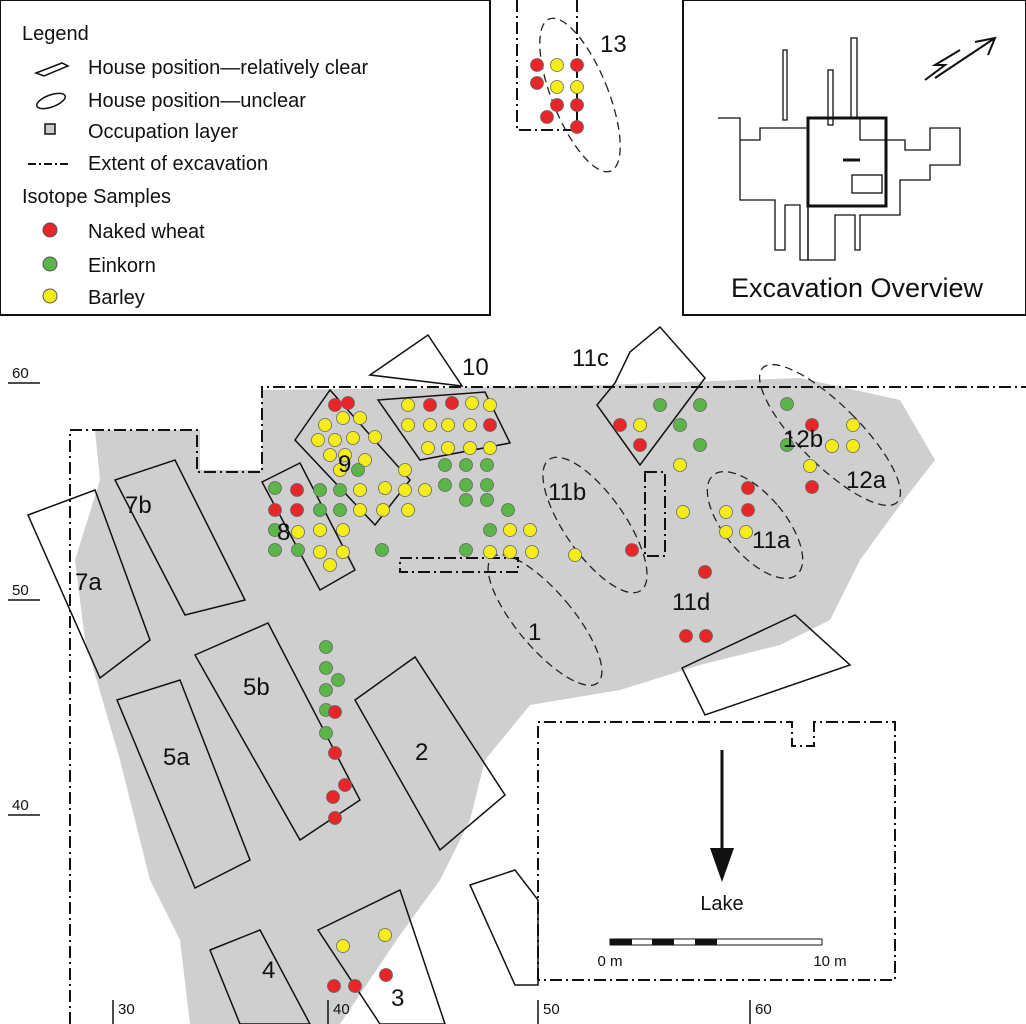  I want to click on legend-title: Legend, so click(55, 34).